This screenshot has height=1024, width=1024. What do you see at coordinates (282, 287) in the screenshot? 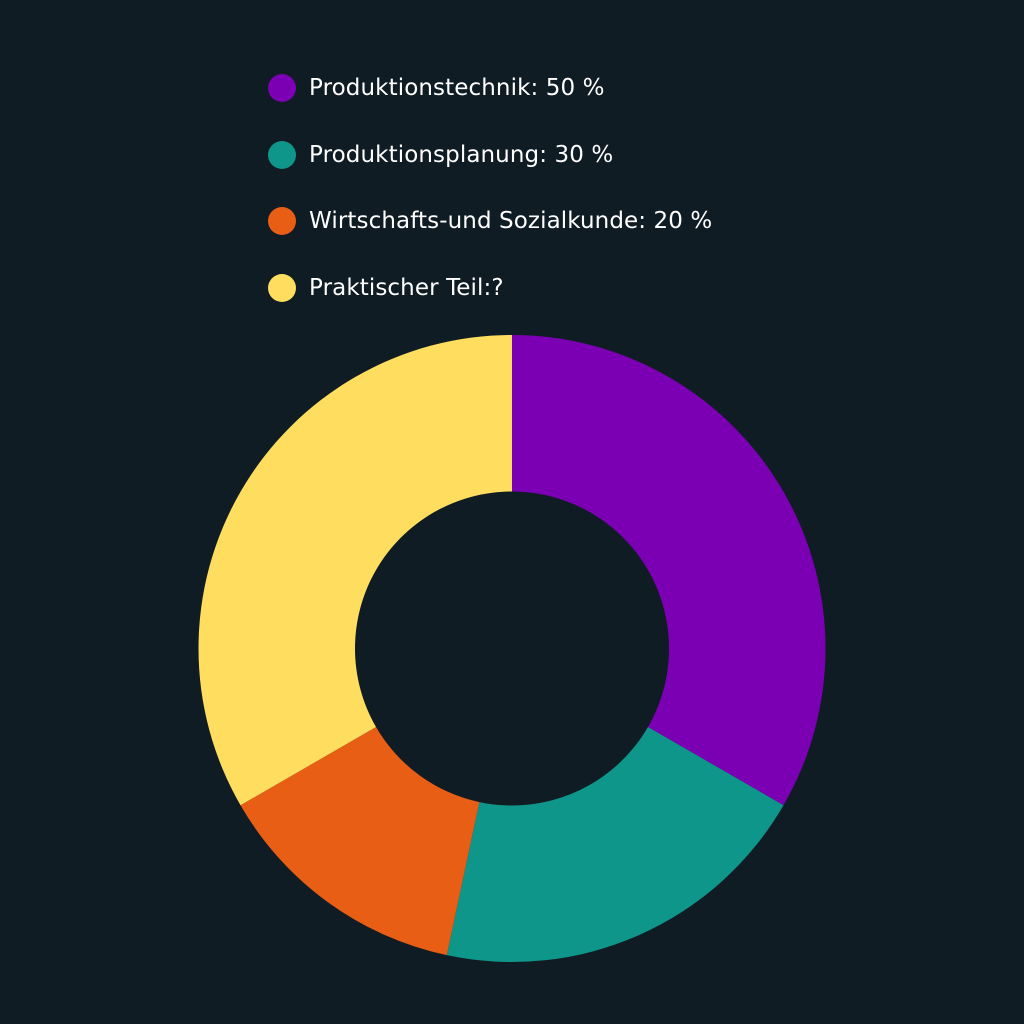
I see `legend-swatch-praktischer-teil` at bounding box center [282, 287].